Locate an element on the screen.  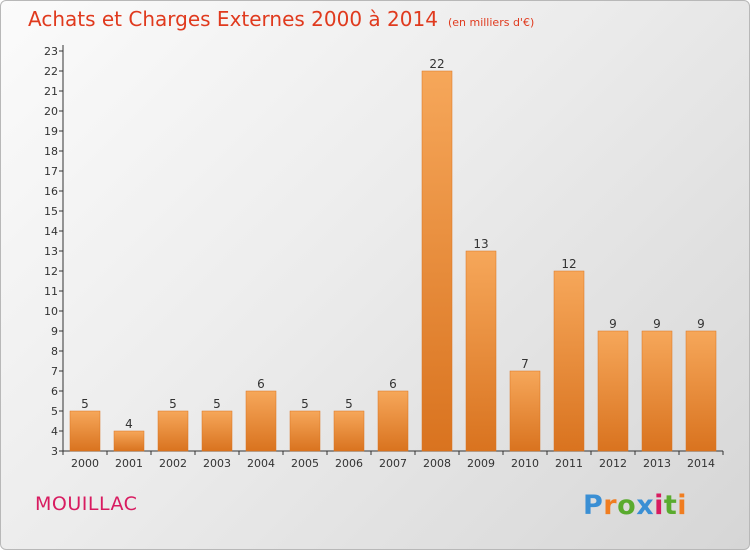
x-tick-label: 2010 is located at coordinates (525, 463).